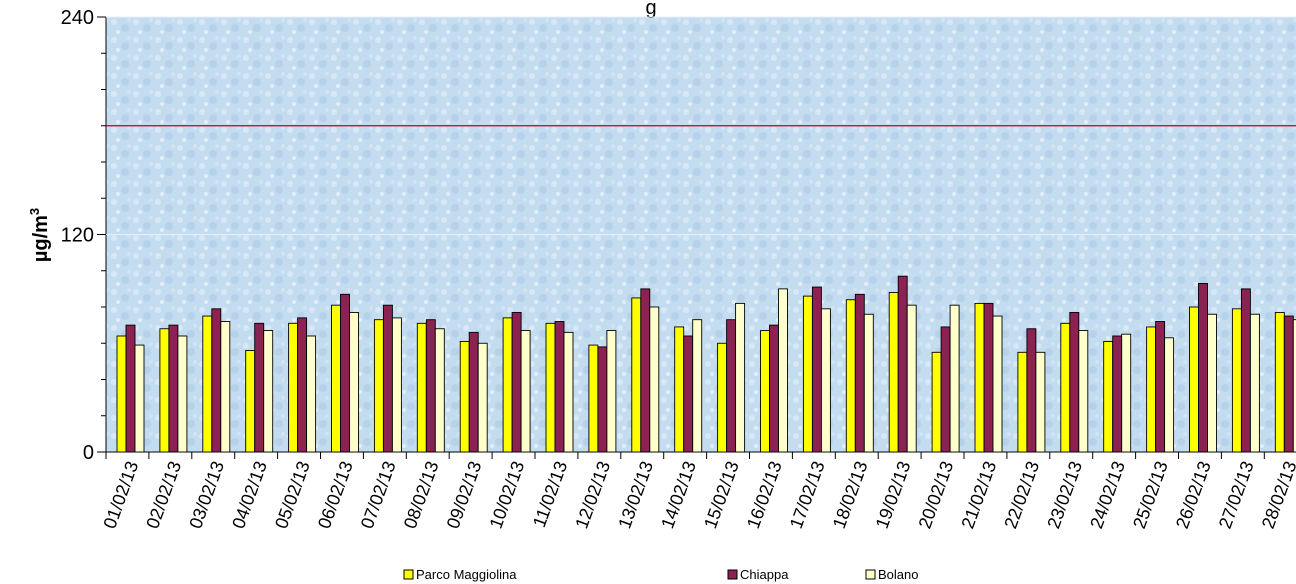 Image resolution: width=1296 pixels, height=584 pixels. What do you see at coordinates (1193, 495) in the screenshot?
I see `x-tick-label: 26/02/13` at bounding box center [1193, 495].